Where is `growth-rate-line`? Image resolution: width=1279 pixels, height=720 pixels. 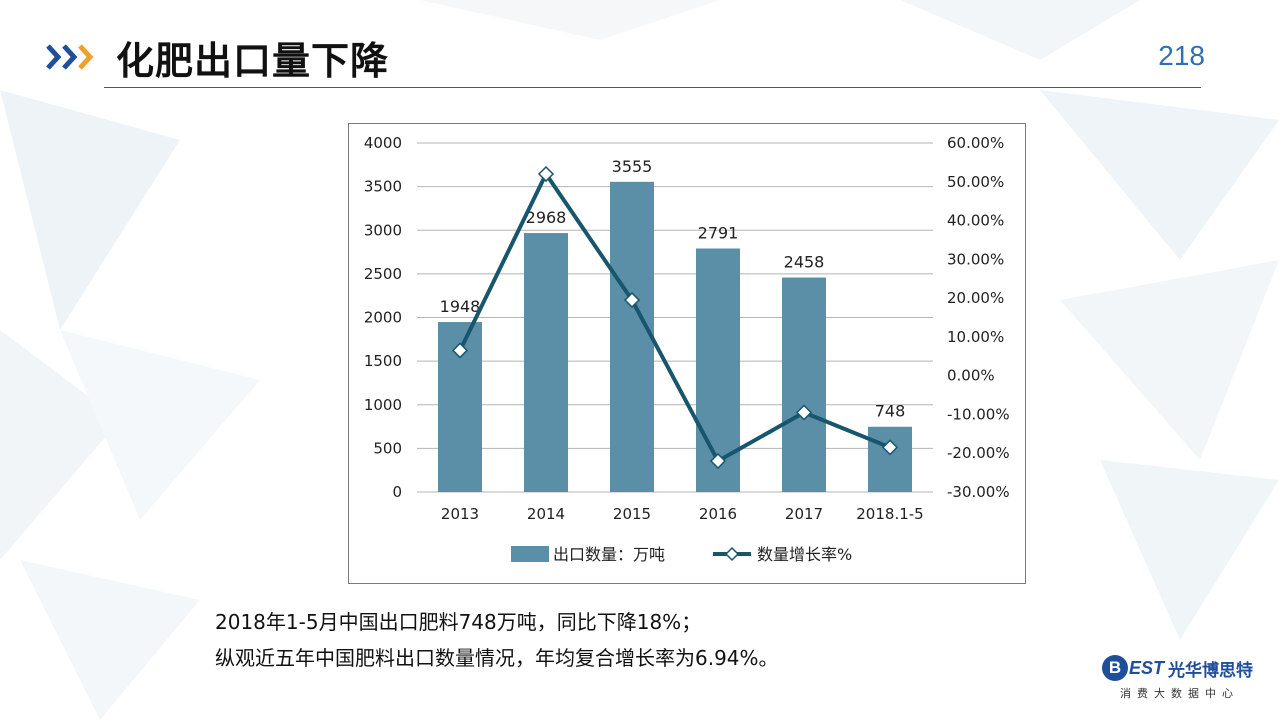
growth-rate-line is located at coordinates (674, 317).